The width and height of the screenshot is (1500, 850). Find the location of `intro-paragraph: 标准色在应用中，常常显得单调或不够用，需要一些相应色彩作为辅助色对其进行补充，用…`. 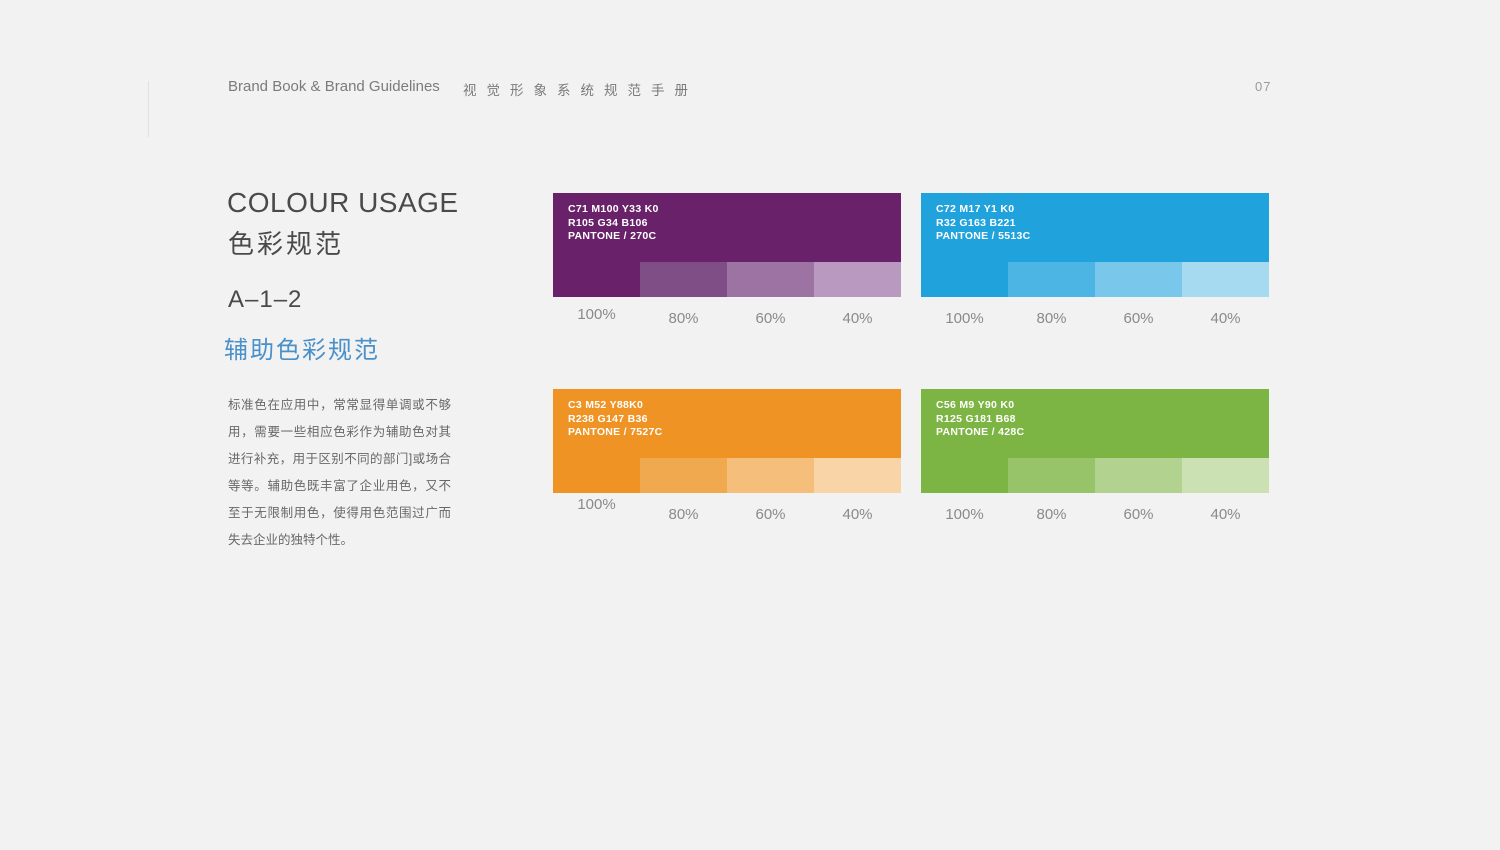

intro-paragraph: 标准色在应用中，常常显得单调或不够用，需要一些相应色彩作为辅助色对其进行补充，用… is located at coordinates (339, 472).